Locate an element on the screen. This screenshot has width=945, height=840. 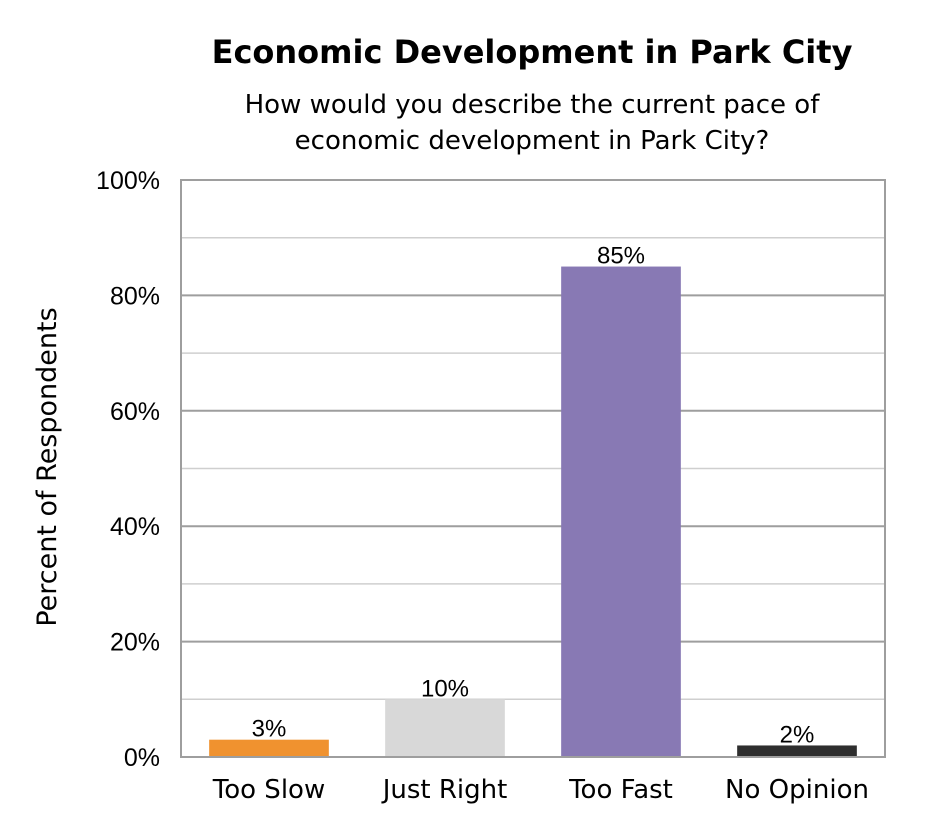
x-axis-category-labels: Too Slow Just Right Too Fast No Opinion is located at coordinates (540, 790).